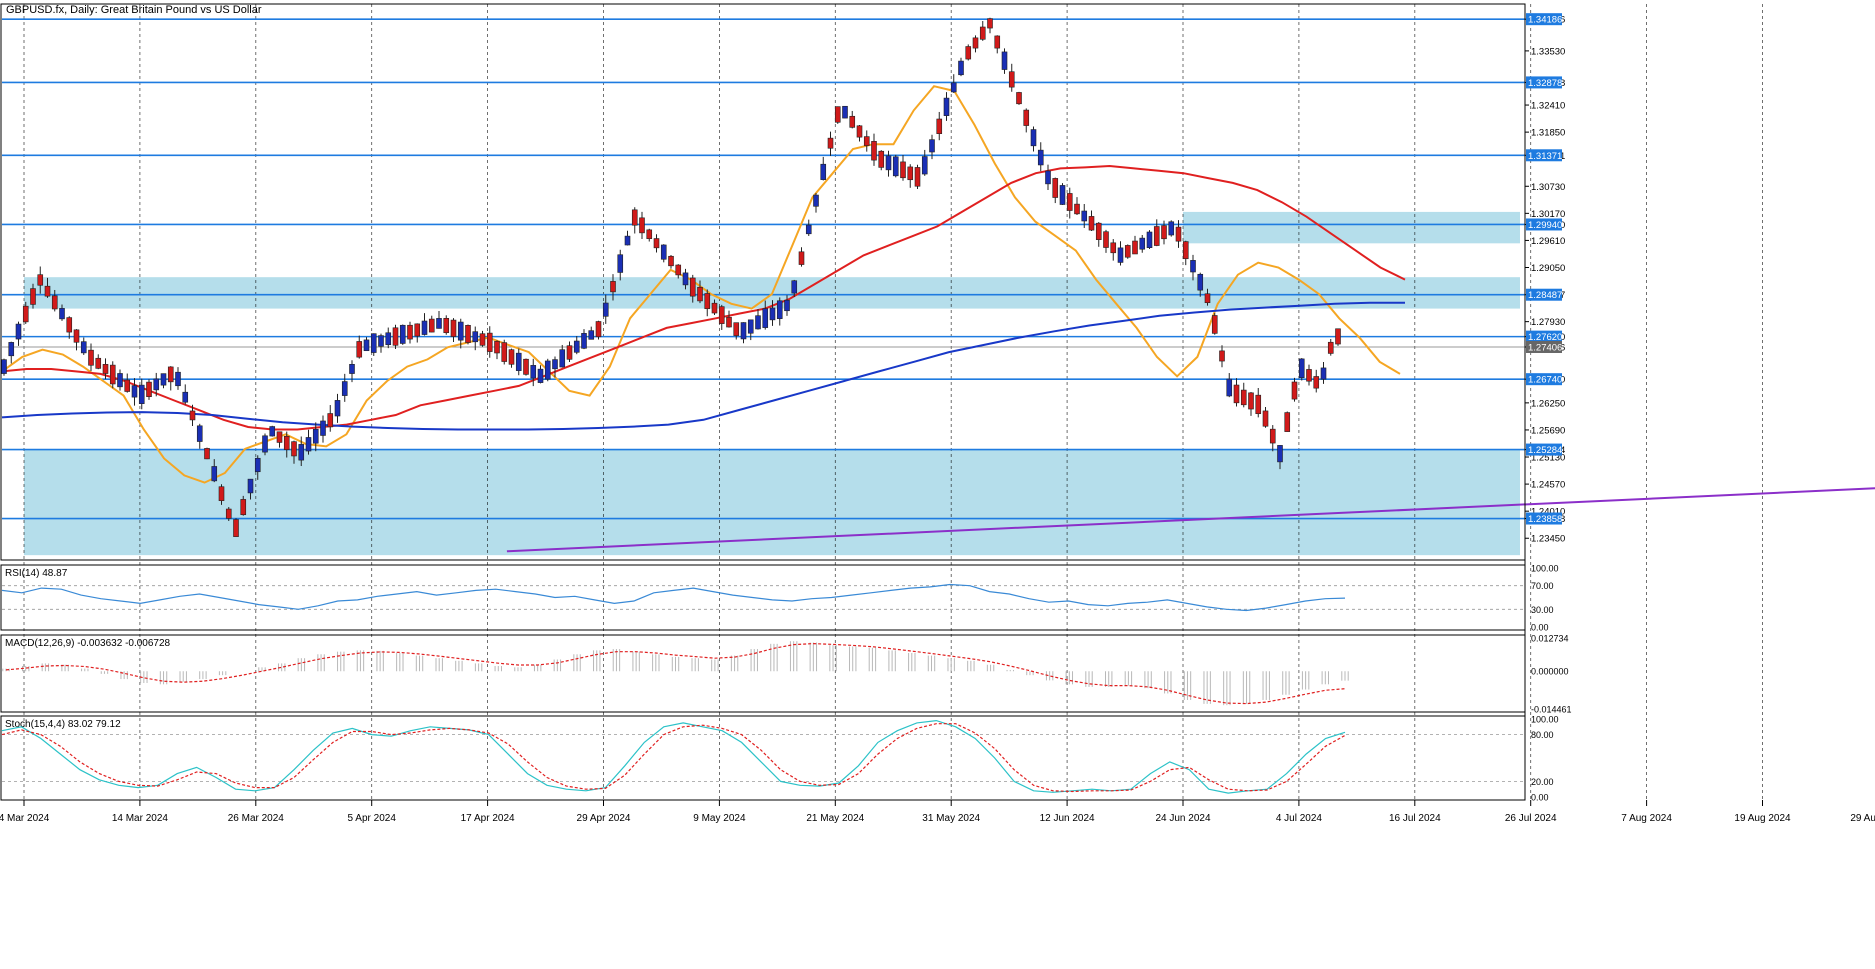  I want to click on rsi-tick-label: 0.00, so click(1540, 628).